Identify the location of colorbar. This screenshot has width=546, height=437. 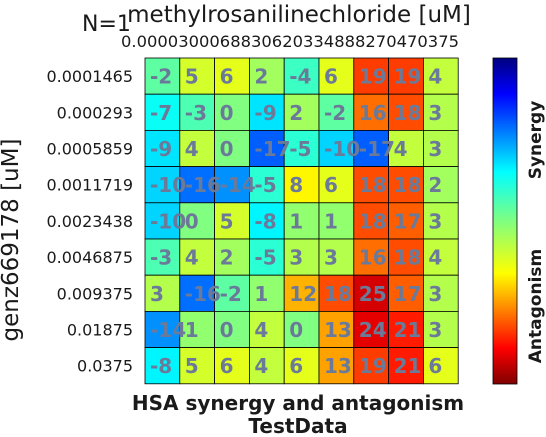
(505, 221).